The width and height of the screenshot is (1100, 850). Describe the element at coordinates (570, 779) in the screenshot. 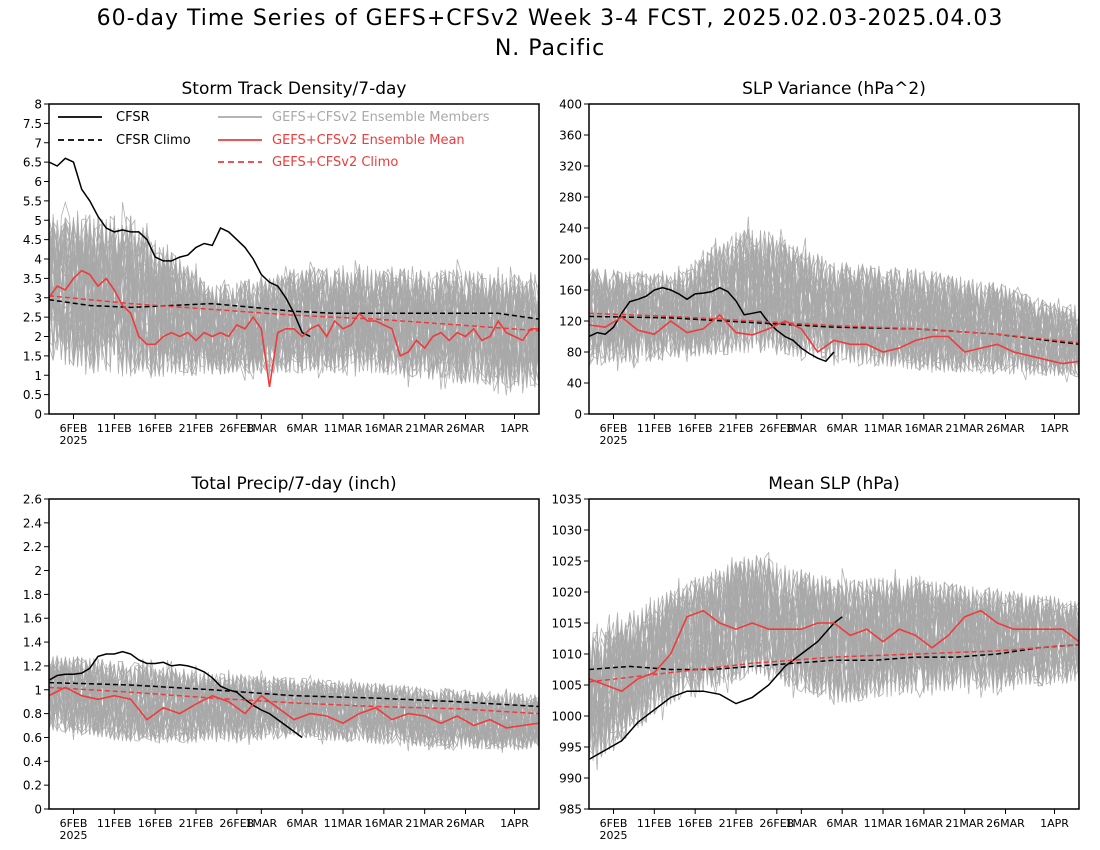

I see `y-tick-label: 990` at that location.